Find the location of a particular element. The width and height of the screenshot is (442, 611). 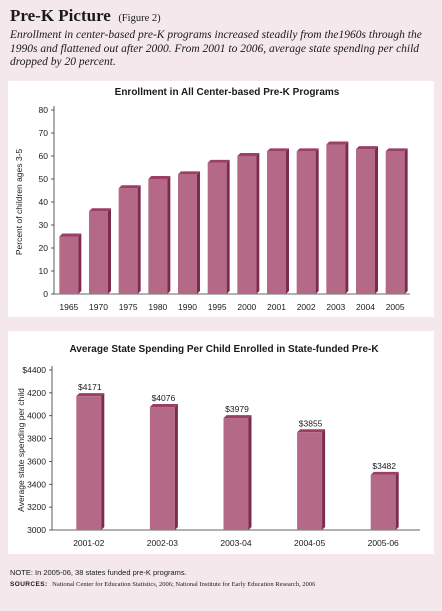

chart2-y-tick-label: 3400 is located at coordinates (36, 484).